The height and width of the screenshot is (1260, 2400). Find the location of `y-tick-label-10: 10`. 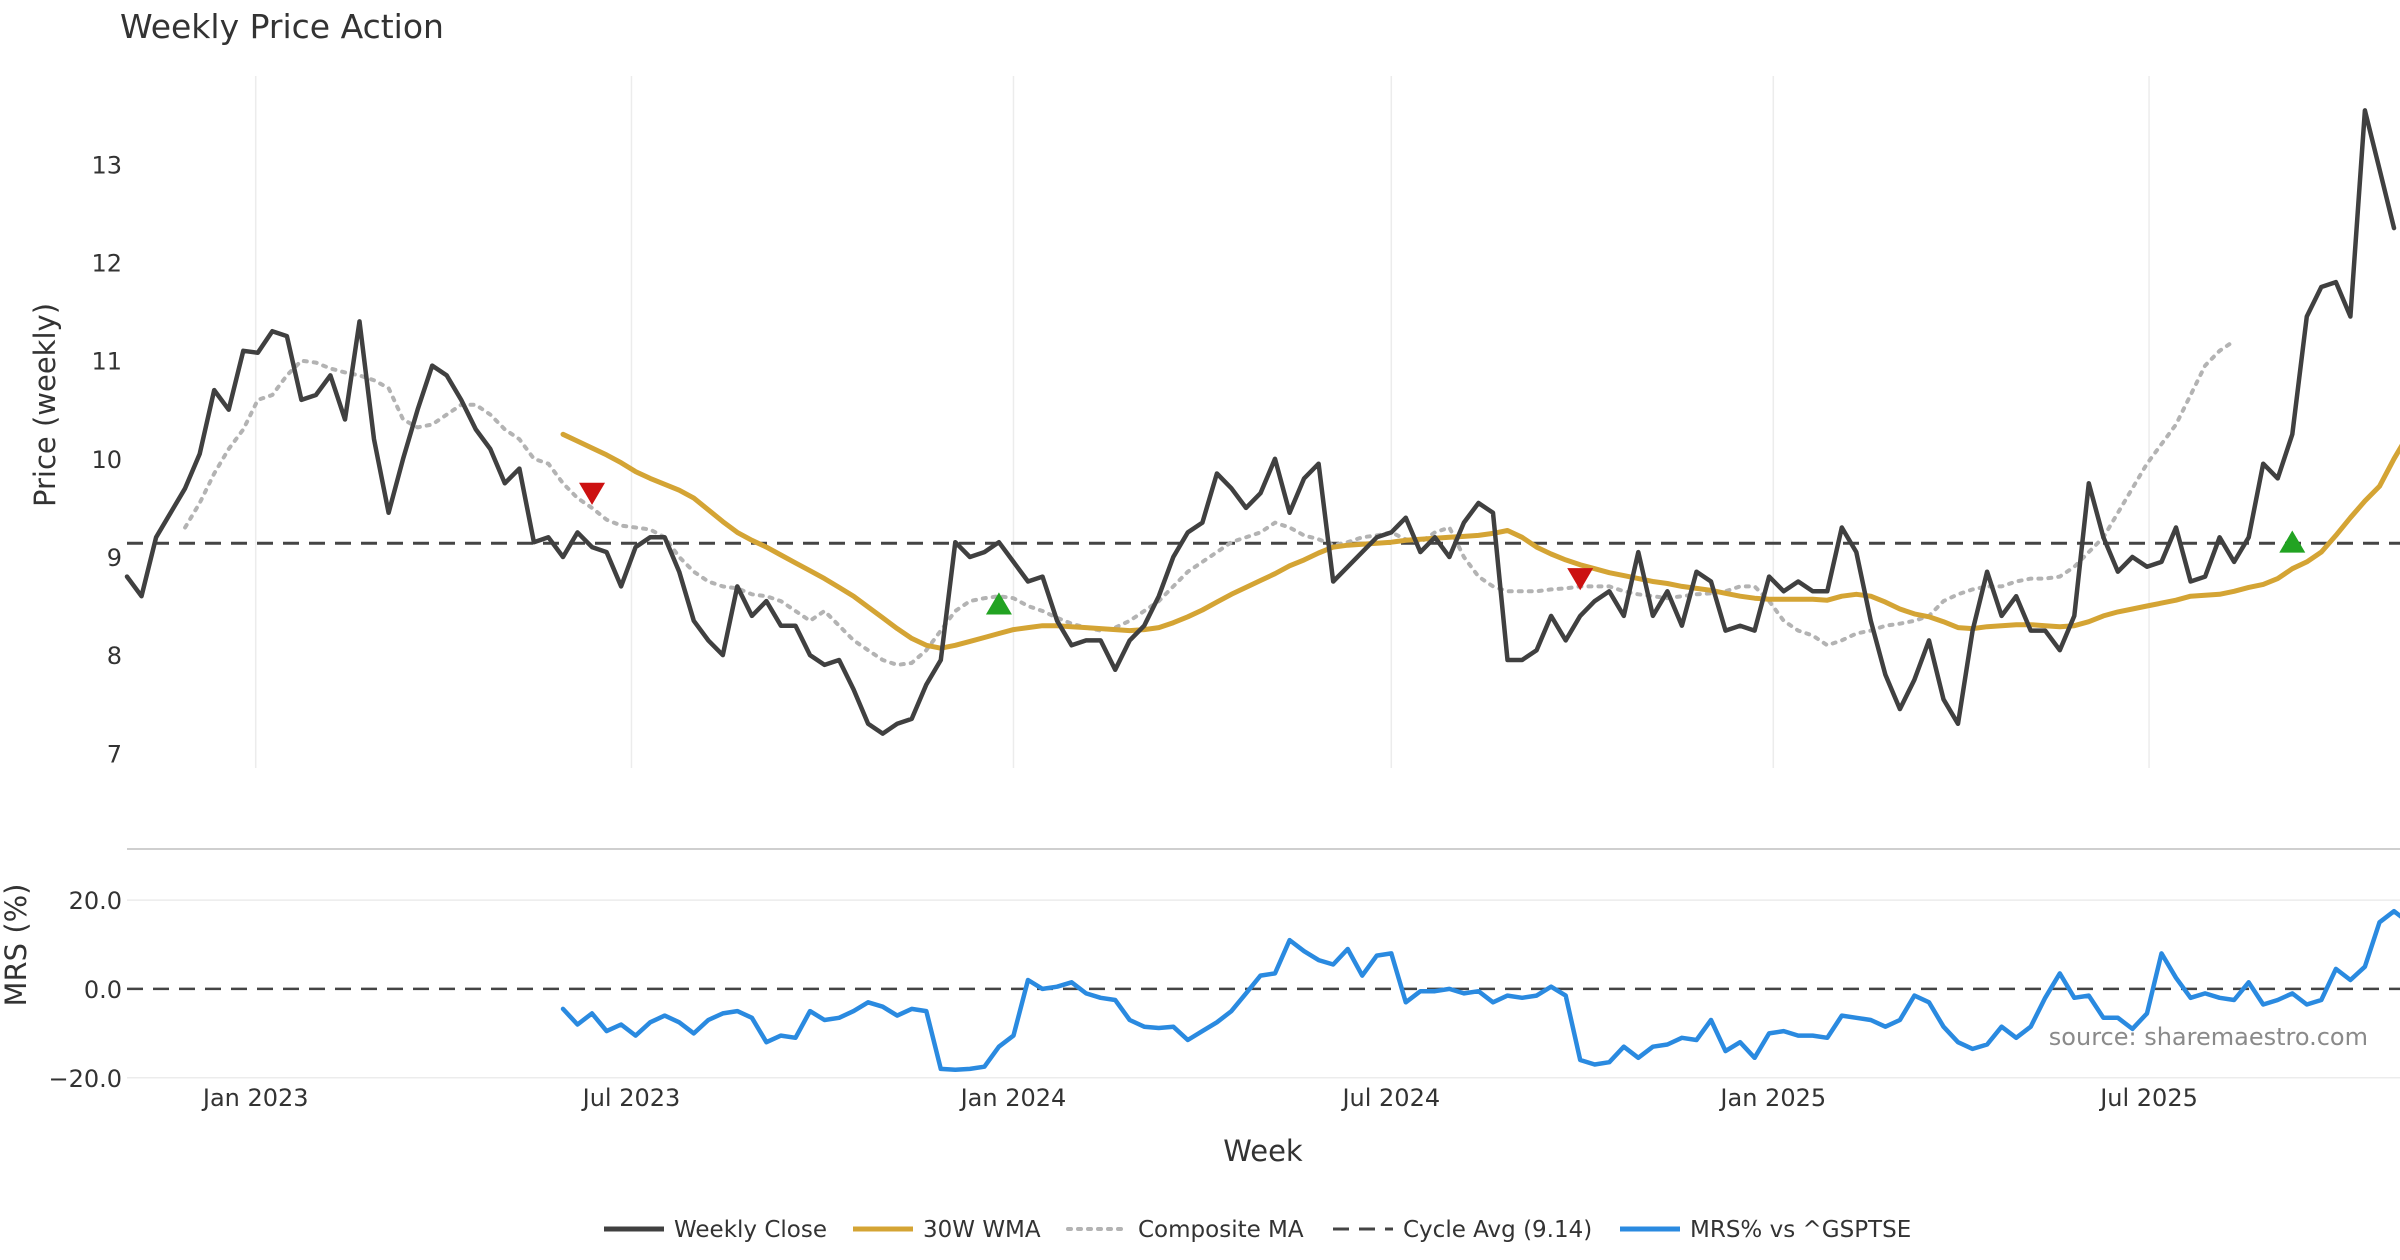

y-tick-label-10: 10 is located at coordinates (106, 460).